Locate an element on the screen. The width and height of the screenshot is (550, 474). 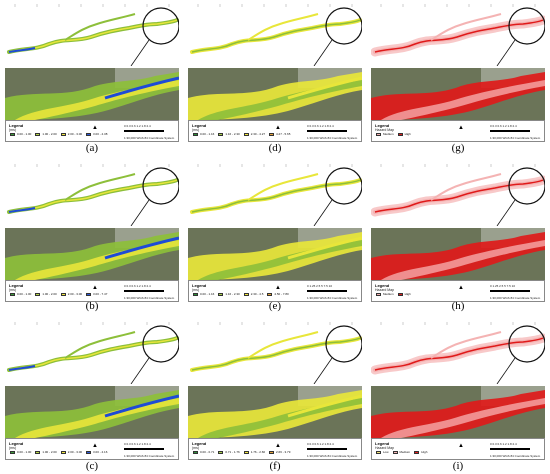
legend-item-label: 0.00 - 1.16 is located at coordinates (207, 134).